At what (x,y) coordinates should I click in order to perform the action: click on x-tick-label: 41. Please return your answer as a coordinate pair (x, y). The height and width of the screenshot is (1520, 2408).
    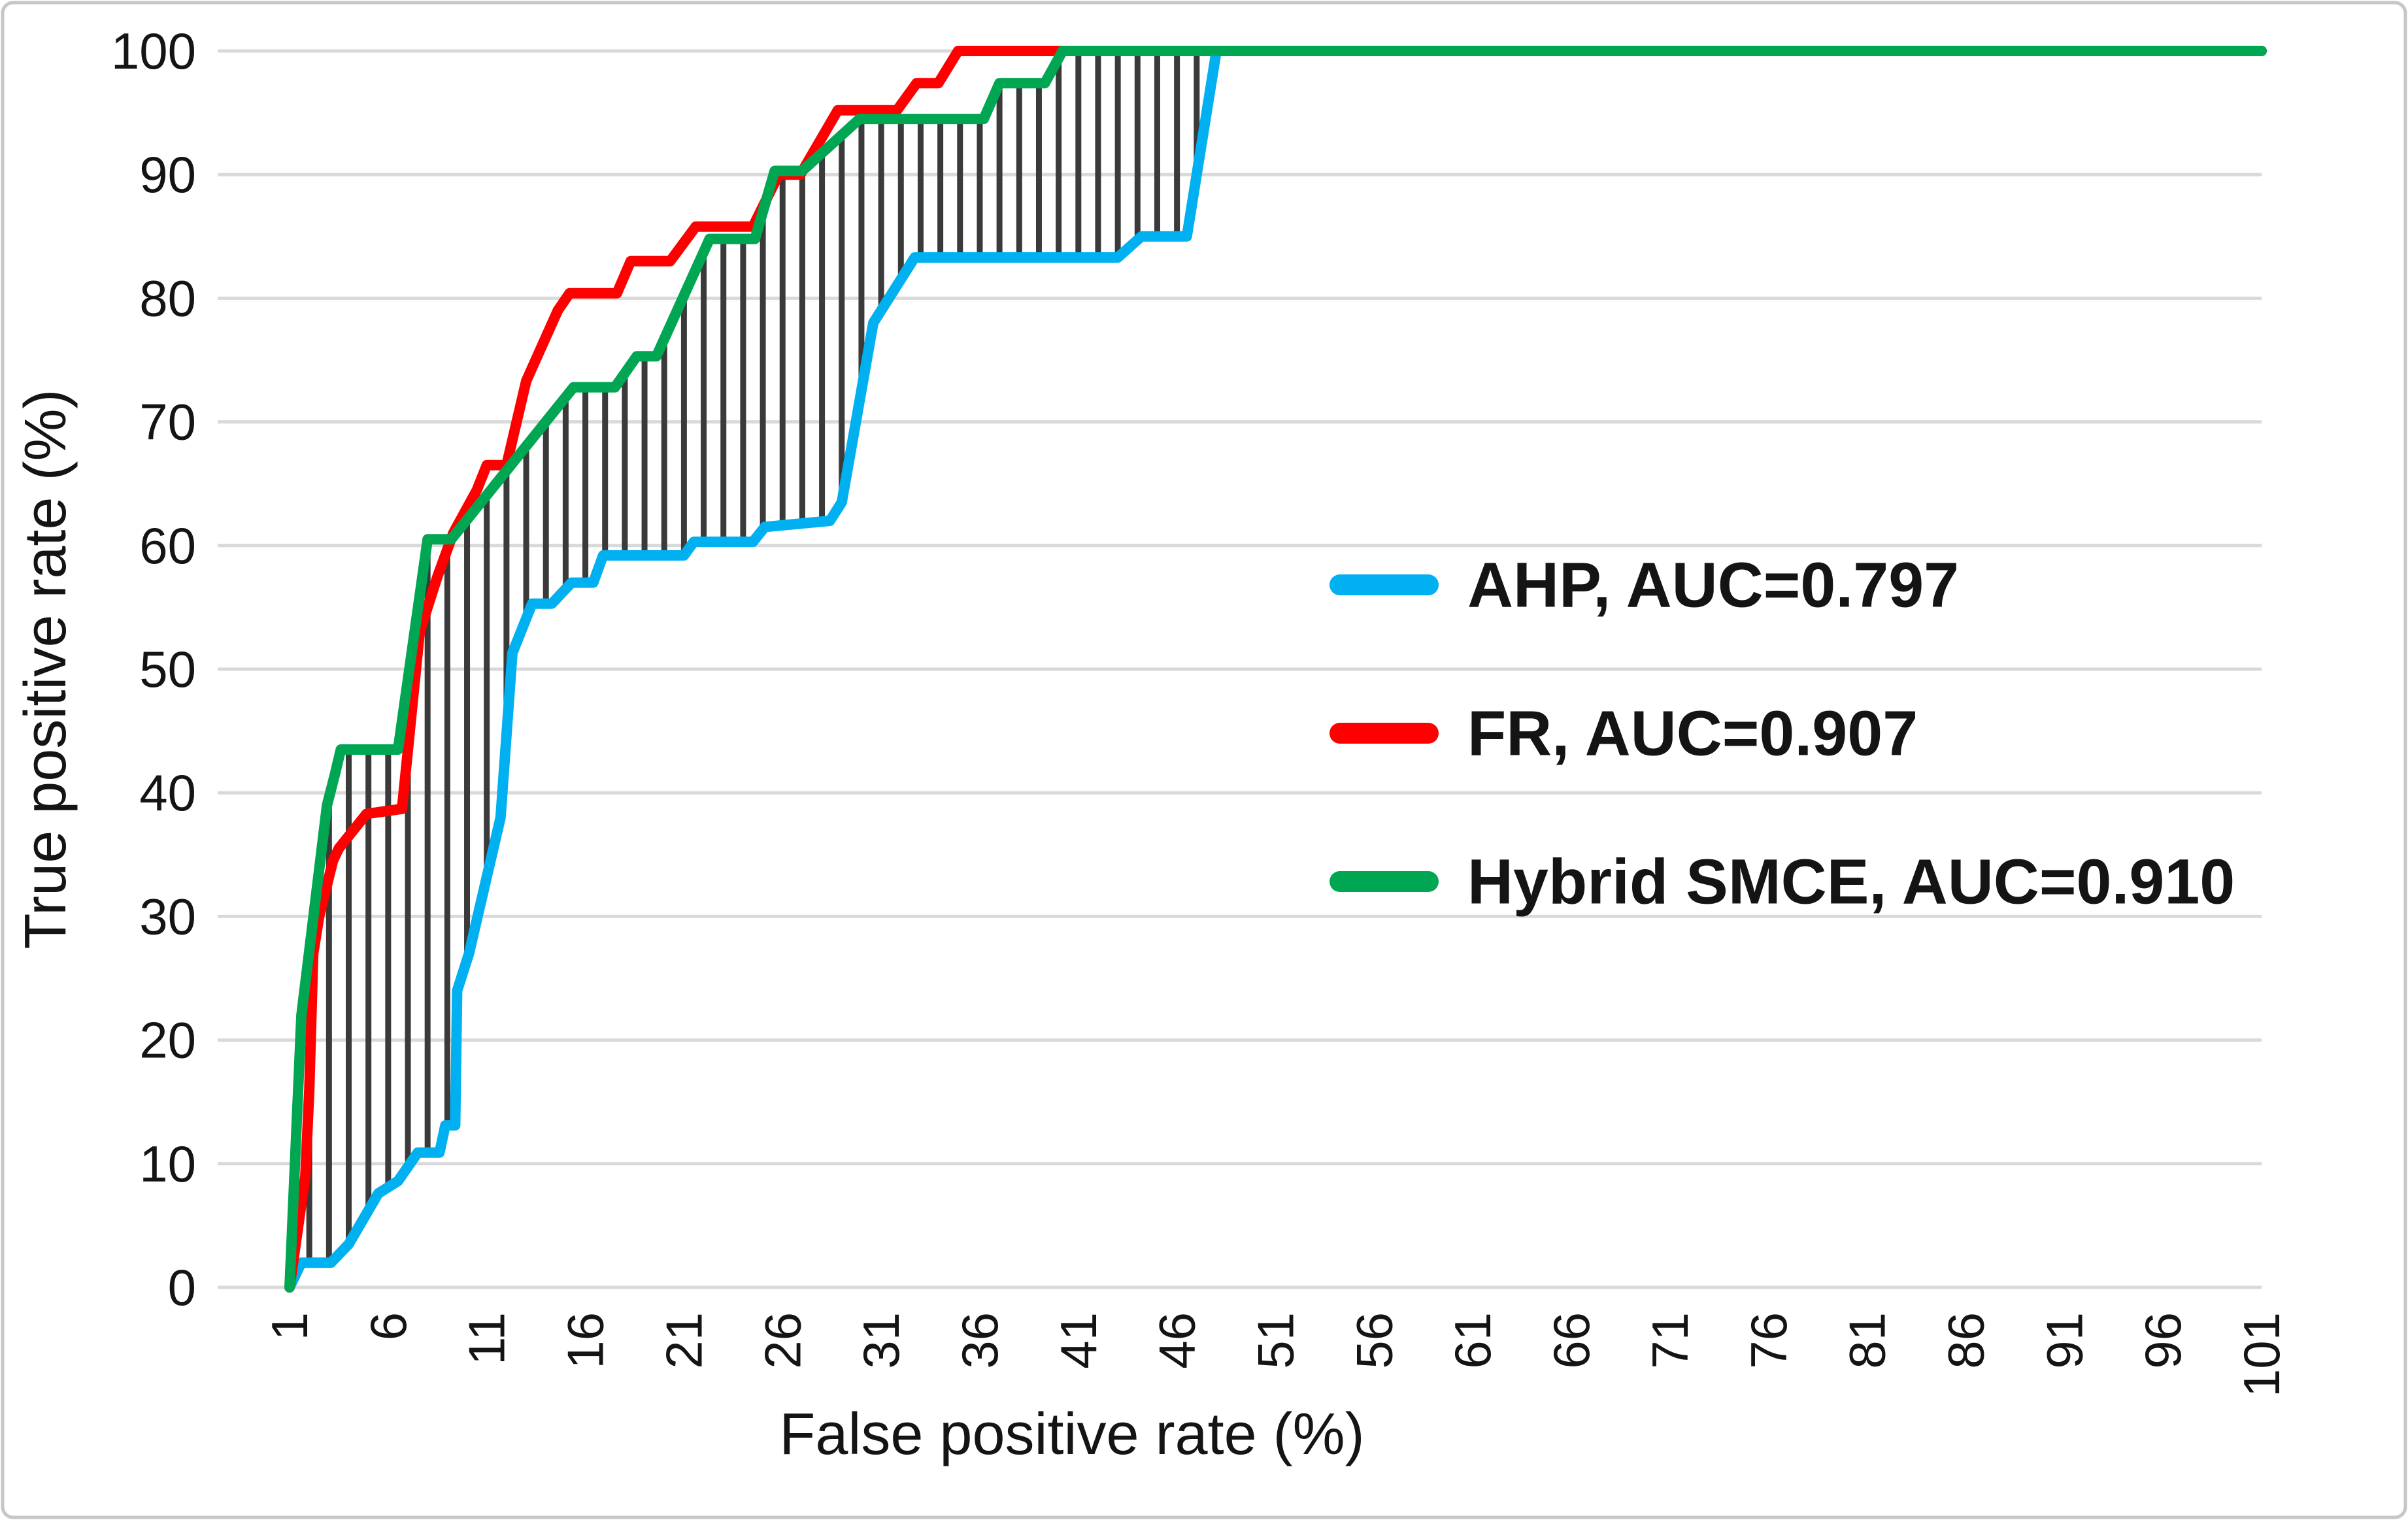
    Looking at the image, I should click on (1078, 1340).